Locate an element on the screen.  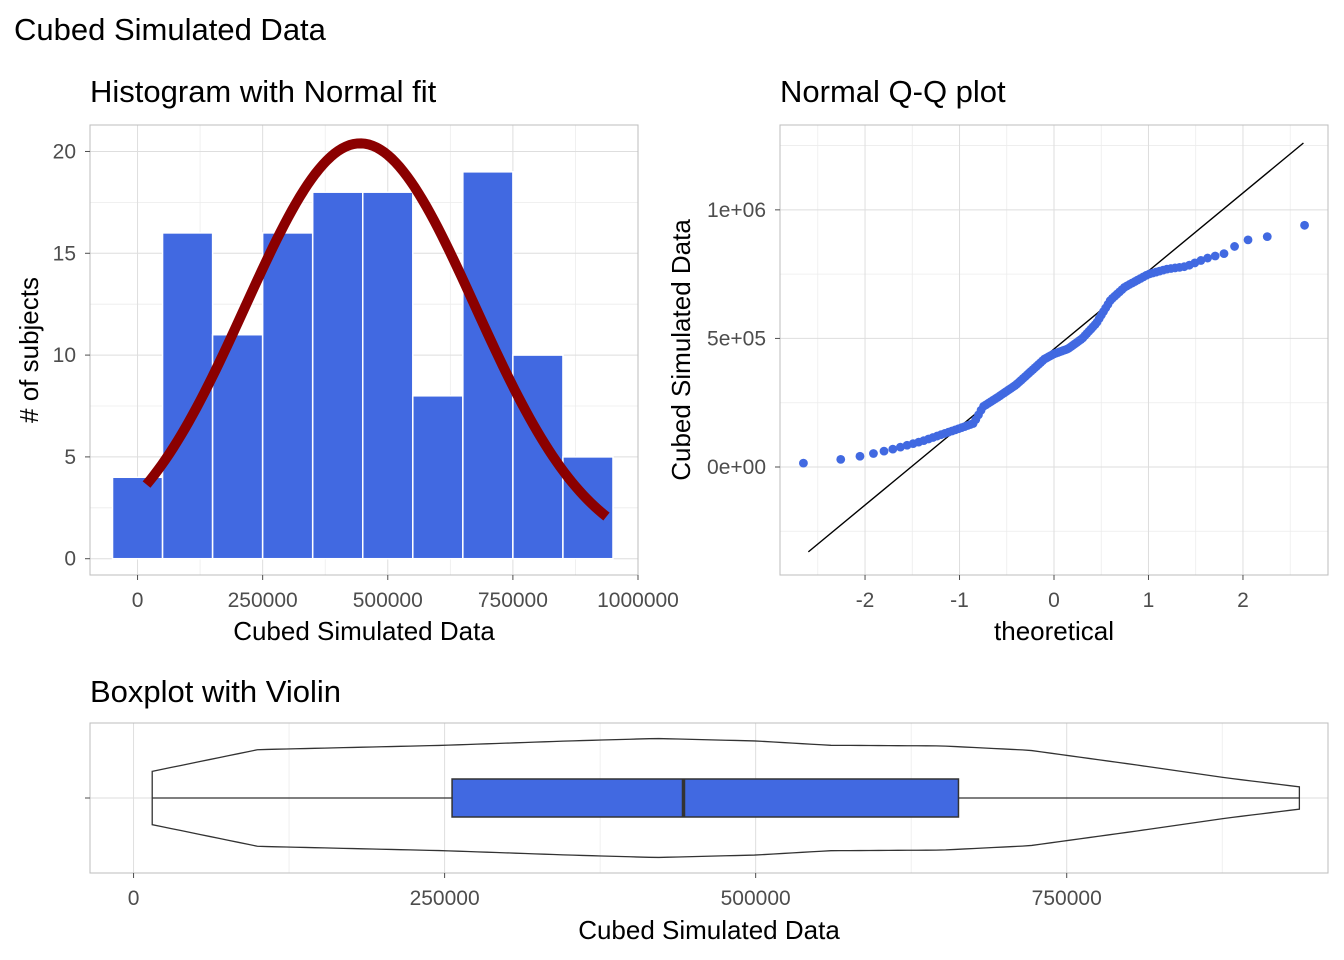
violin-outline is located at coordinates (726, 798).